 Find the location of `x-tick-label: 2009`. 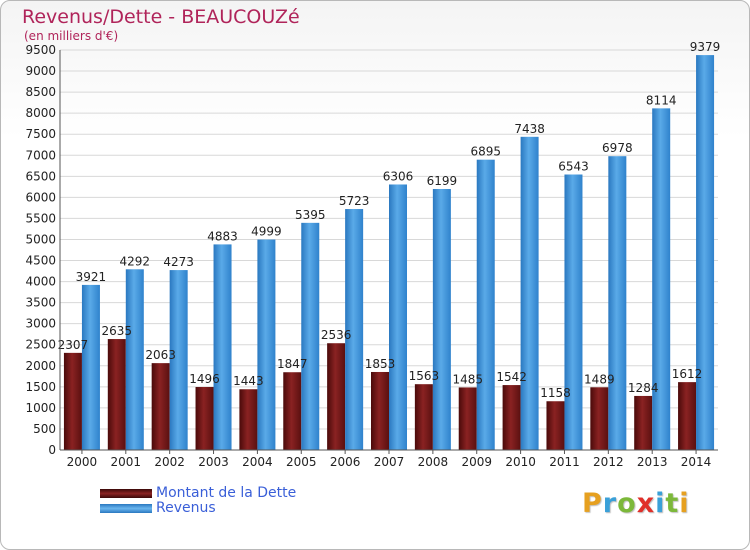

x-tick-label: 2009 is located at coordinates (476, 462).